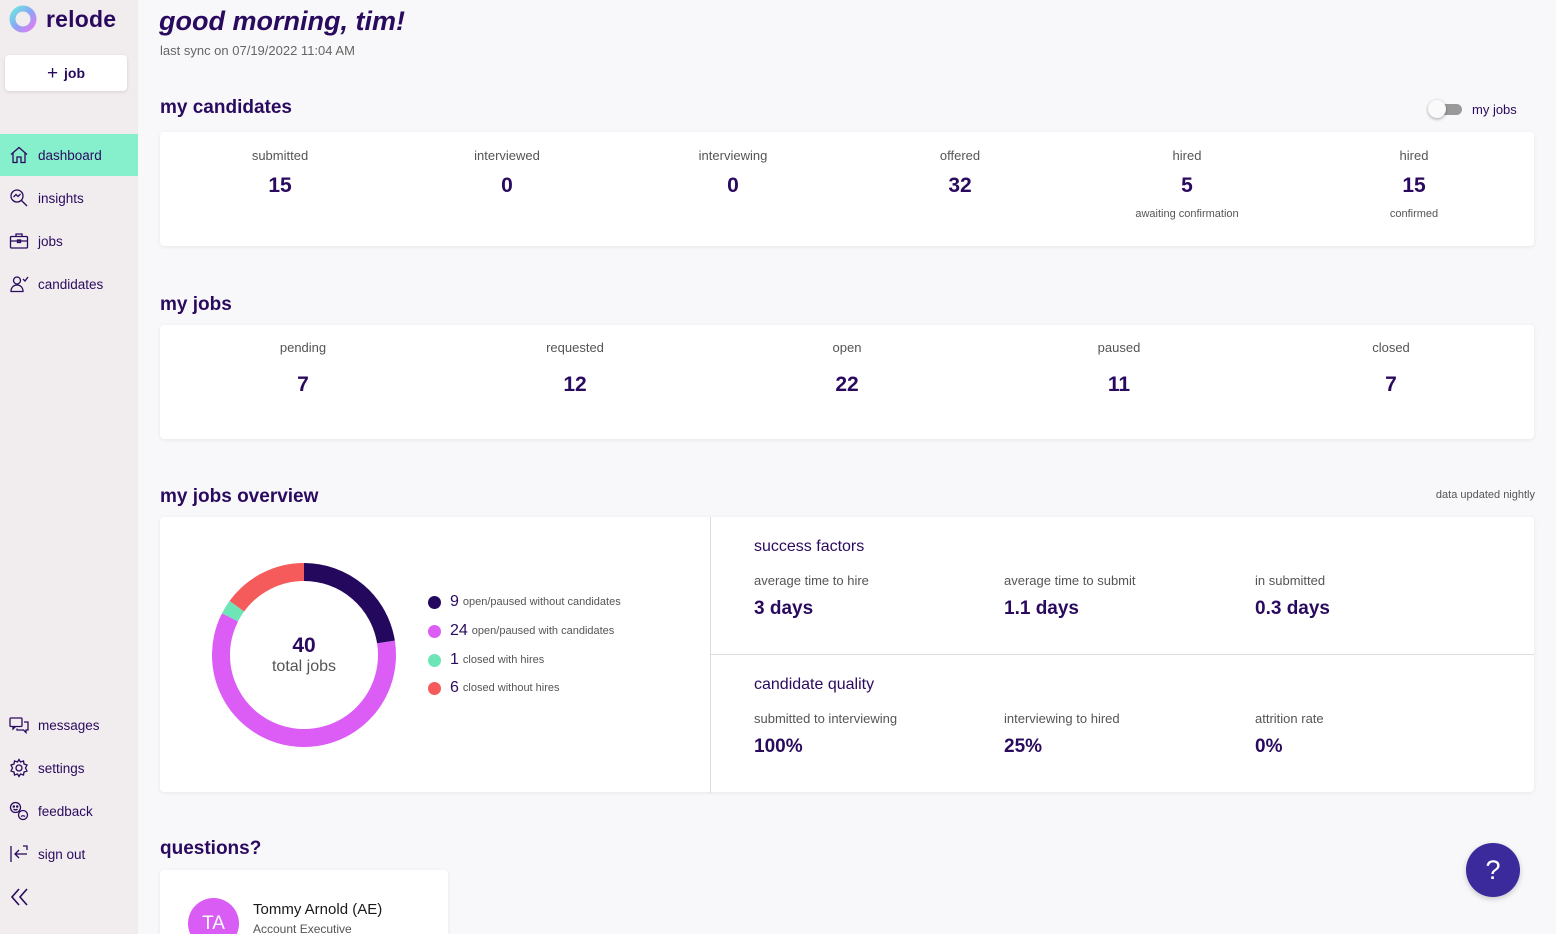 The image size is (1556, 934). What do you see at coordinates (960, 185) in the screenshot?
I see `stat-value: 32` at bounding box center [960, 185].